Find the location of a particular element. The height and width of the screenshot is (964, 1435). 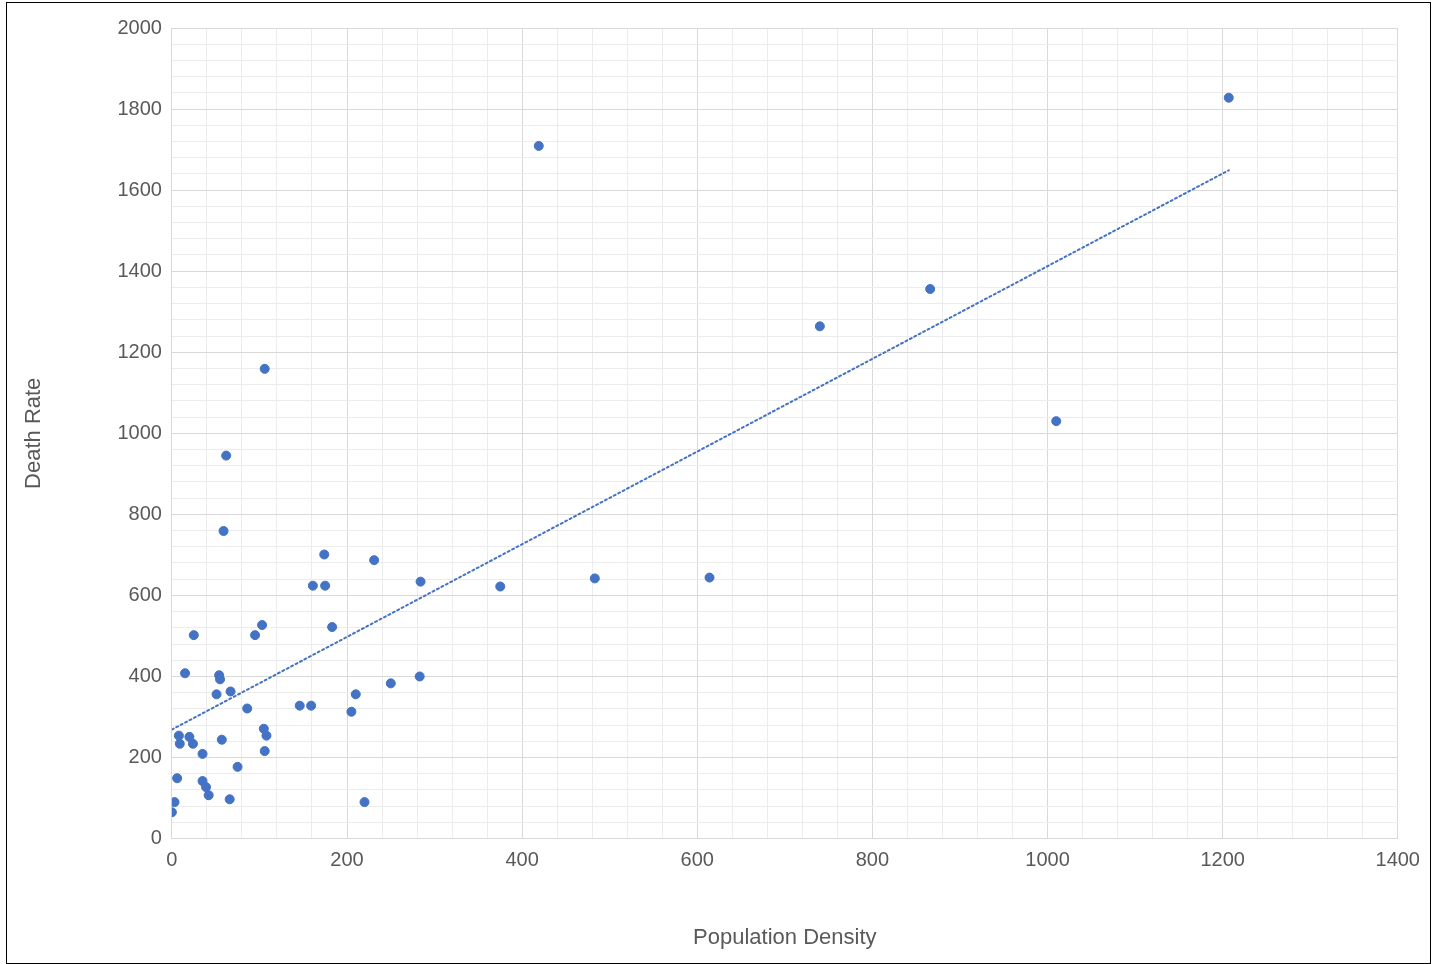

y-tick-label: 800 is located at coordinates (145, 512).